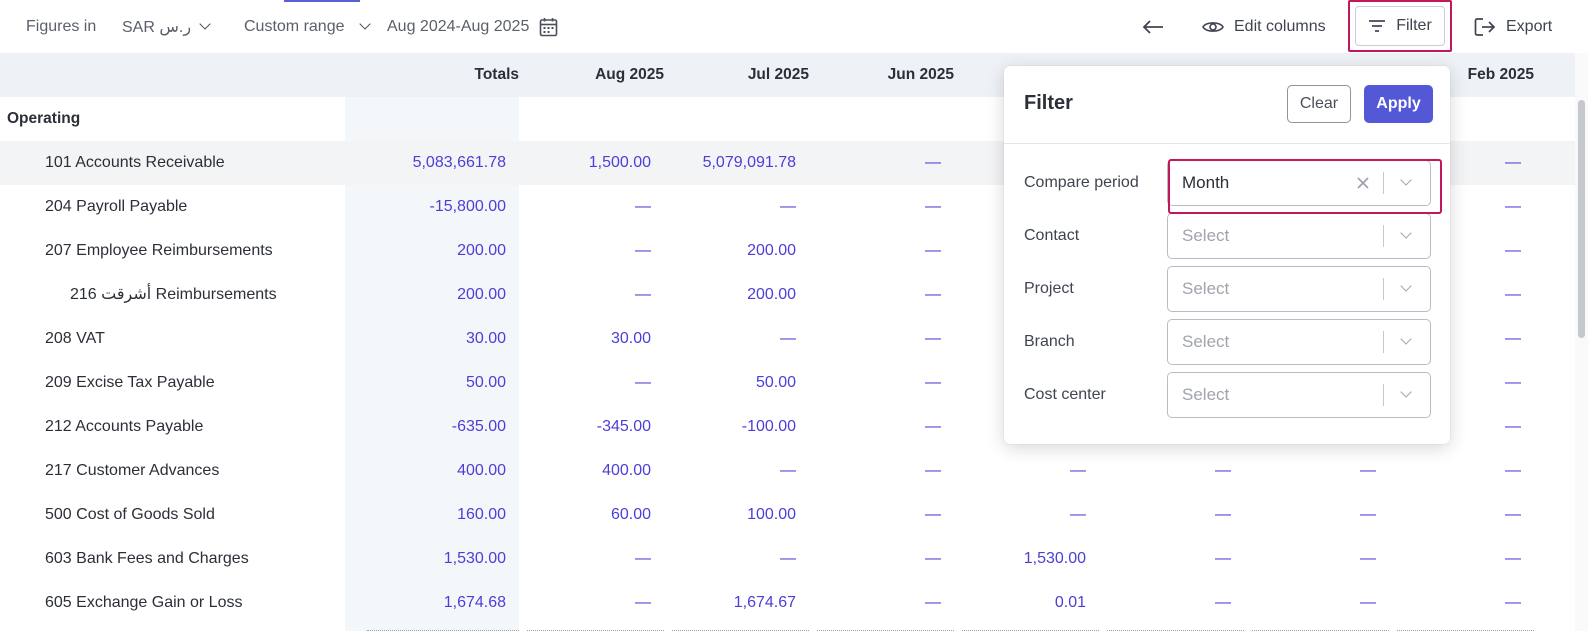  What do you see at coordinates (630, 514) in the screenshot?
I see `amount-cell: 60.00` at bounding box center [630, 514].